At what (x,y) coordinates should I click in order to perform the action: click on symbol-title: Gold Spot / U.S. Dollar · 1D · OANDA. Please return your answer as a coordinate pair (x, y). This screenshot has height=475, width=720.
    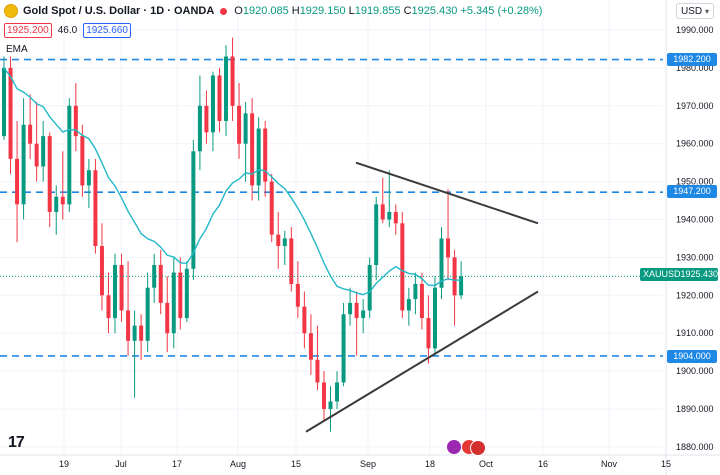
    Looking at the image, I should click on (119, 11).